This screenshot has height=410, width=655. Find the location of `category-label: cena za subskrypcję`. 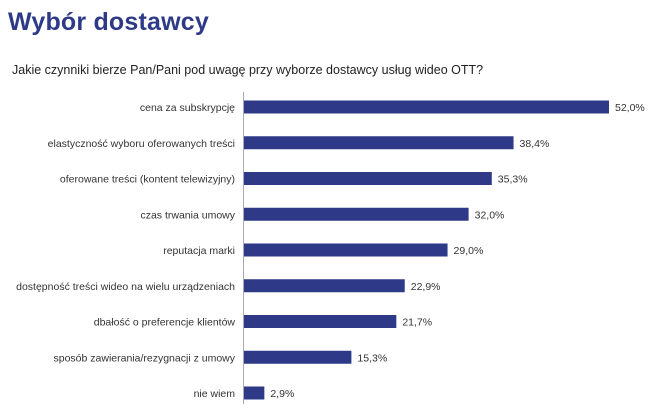

category-label: cena za subskrypcję is located at coordinates (187, 108).